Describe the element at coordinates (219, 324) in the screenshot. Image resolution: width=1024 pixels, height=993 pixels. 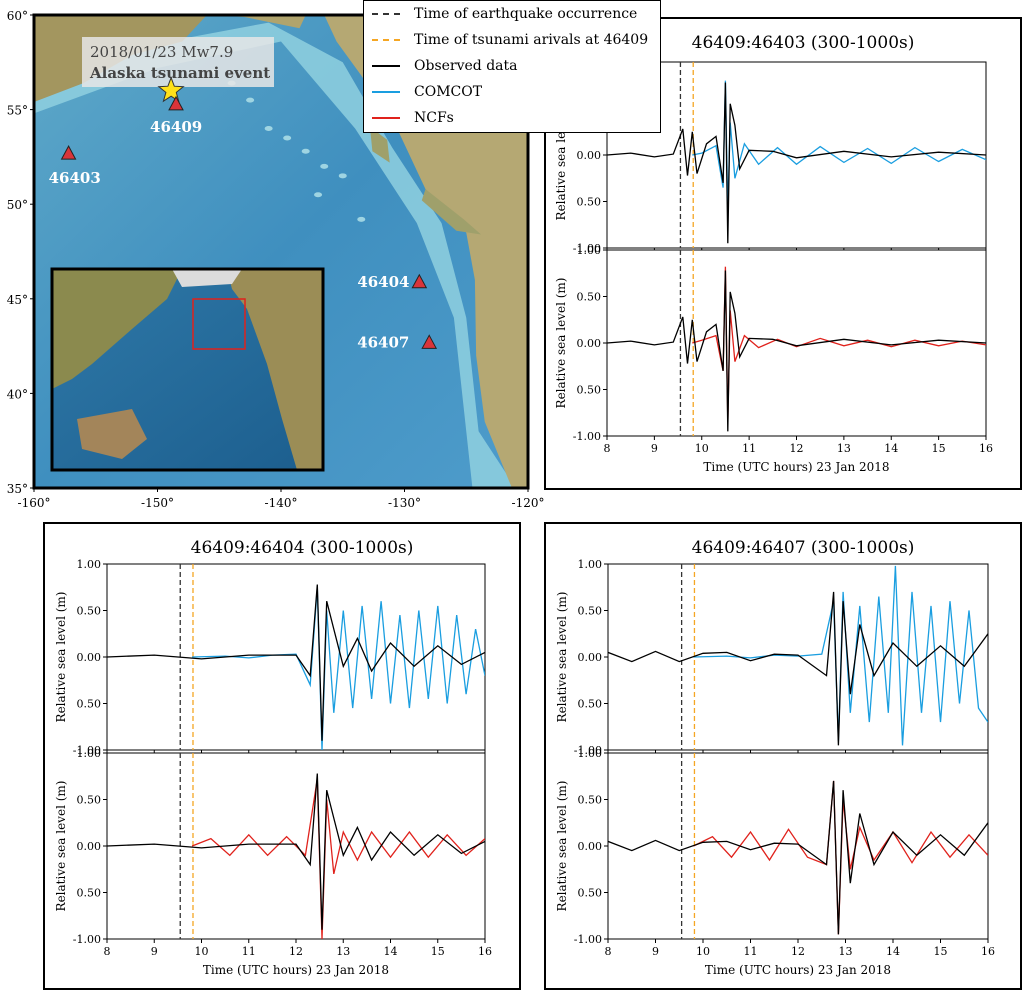
I see `inset-study-area-box` at that location.